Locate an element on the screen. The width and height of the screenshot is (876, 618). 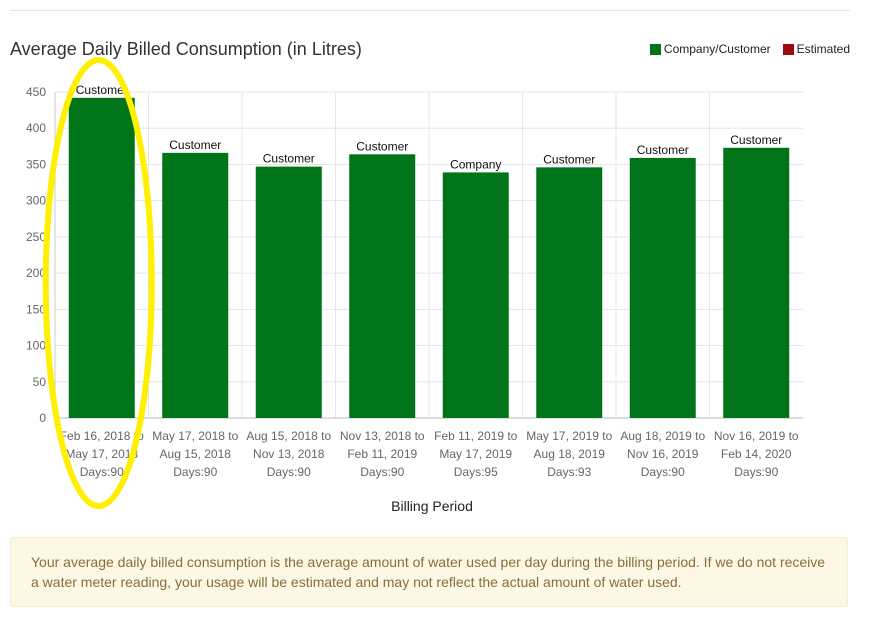
chart-legend: Company/Customer Estimated is located at coordinates (744, 49).